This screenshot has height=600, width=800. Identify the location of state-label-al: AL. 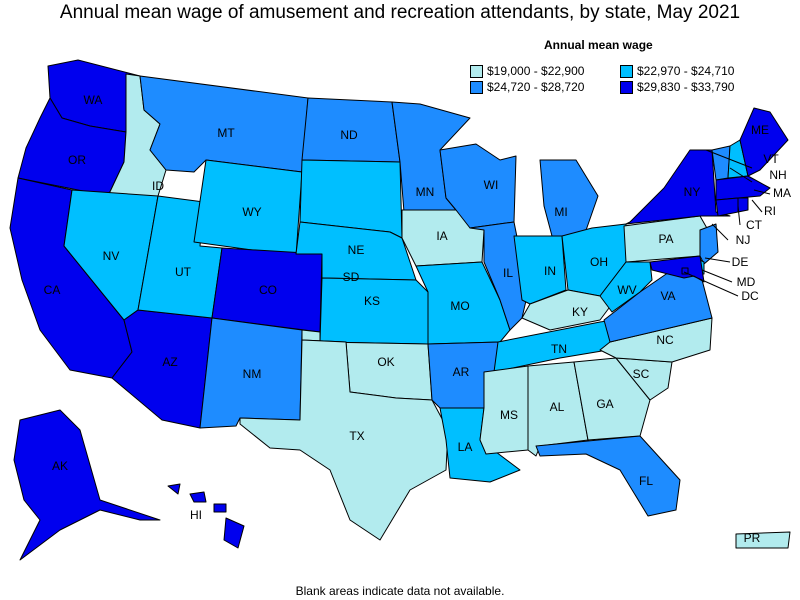
(557, 407).